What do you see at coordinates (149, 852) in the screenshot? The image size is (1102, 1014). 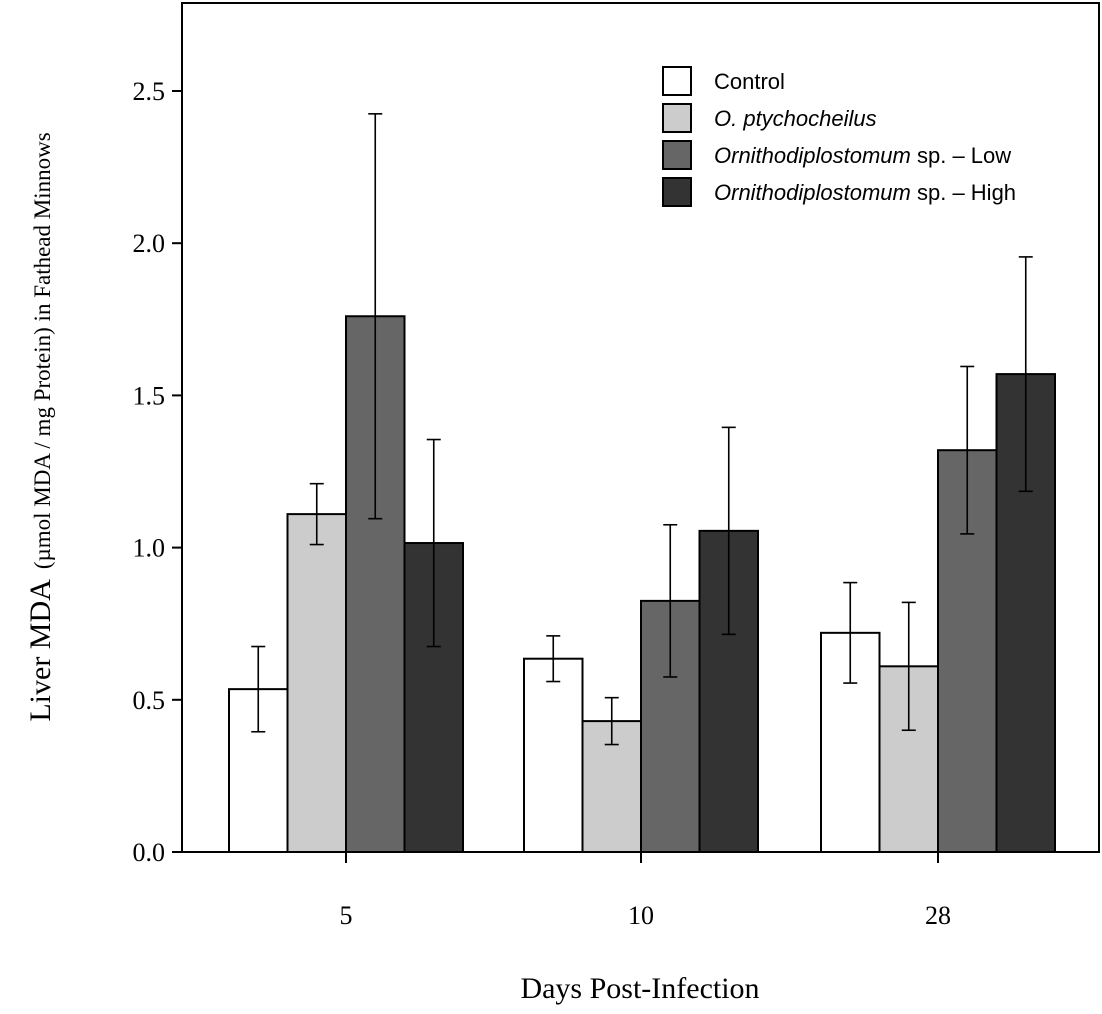 I see `y-tick-label: 0.0` at bounding box center [149, 852].